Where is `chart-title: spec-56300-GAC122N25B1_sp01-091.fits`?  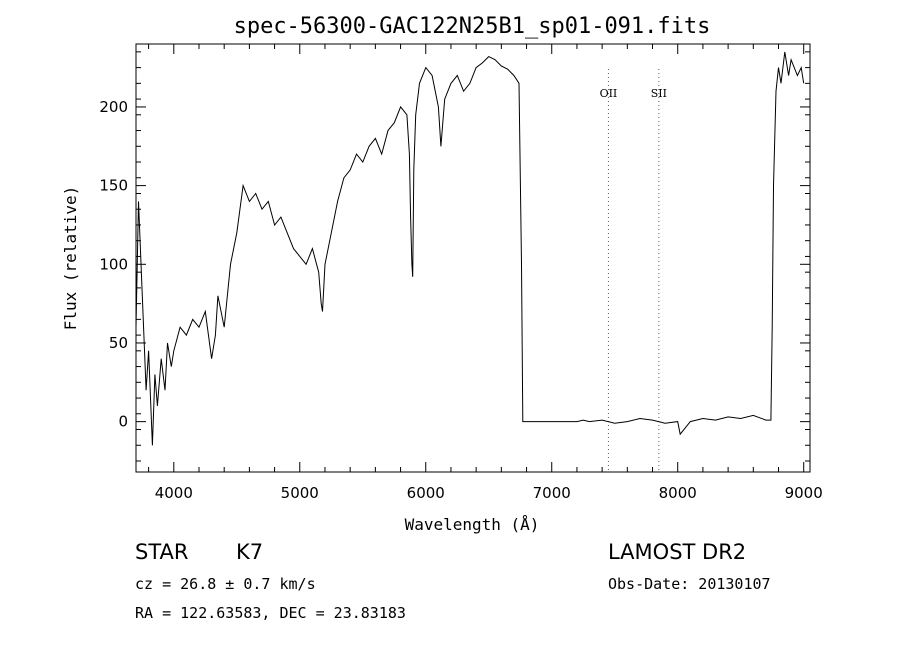
chart-title: spec-56300-GAC122N25B1_sp01-091.fits is located at coordinates (472, 26).